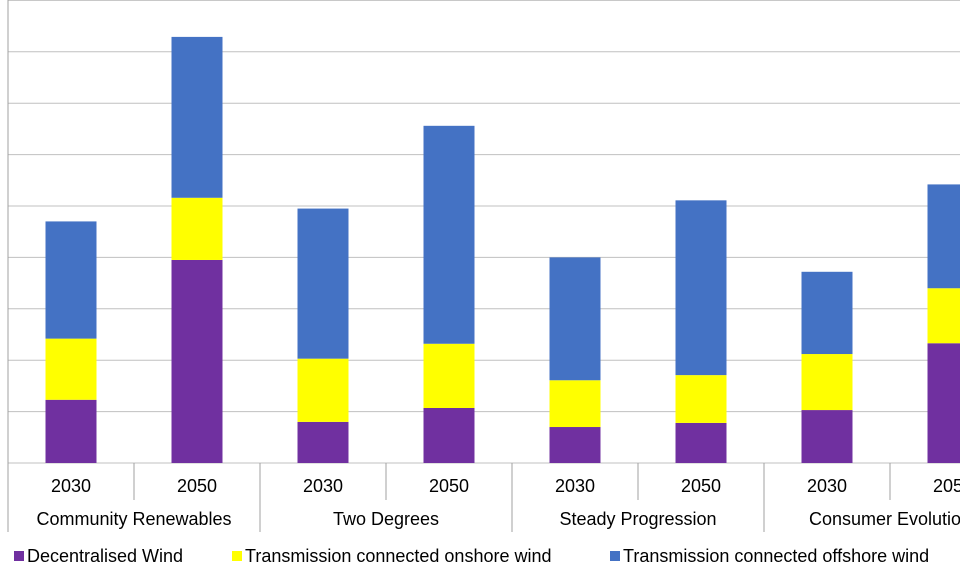  I want to click on group-label: Steady Progression, so click(637, 519).